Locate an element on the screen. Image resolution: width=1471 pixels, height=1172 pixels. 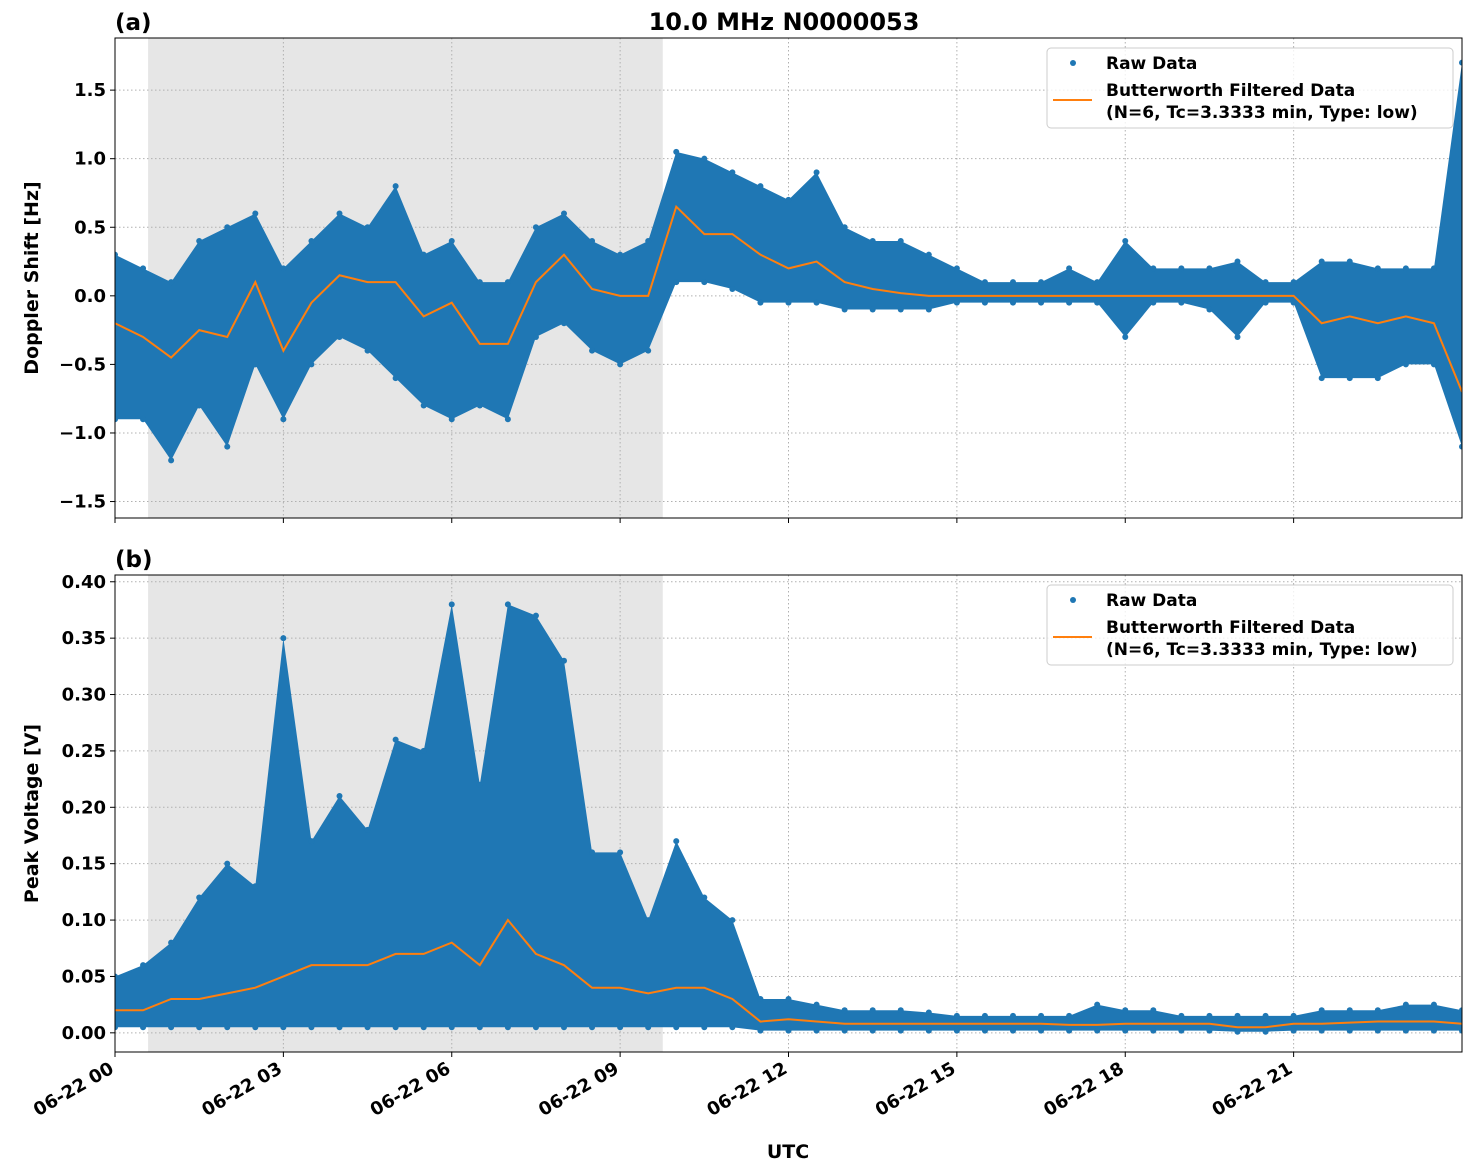
y-tick-label: 0.25 is located at coordinates (84, 751).